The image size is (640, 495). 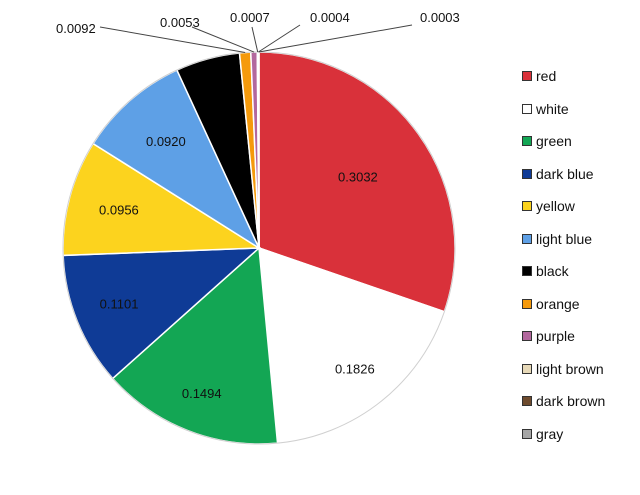 What do you see at coordinates (550, 433) in the screenshot?
I see `legend-label-gray: gray` at bounding box center [550, 433].